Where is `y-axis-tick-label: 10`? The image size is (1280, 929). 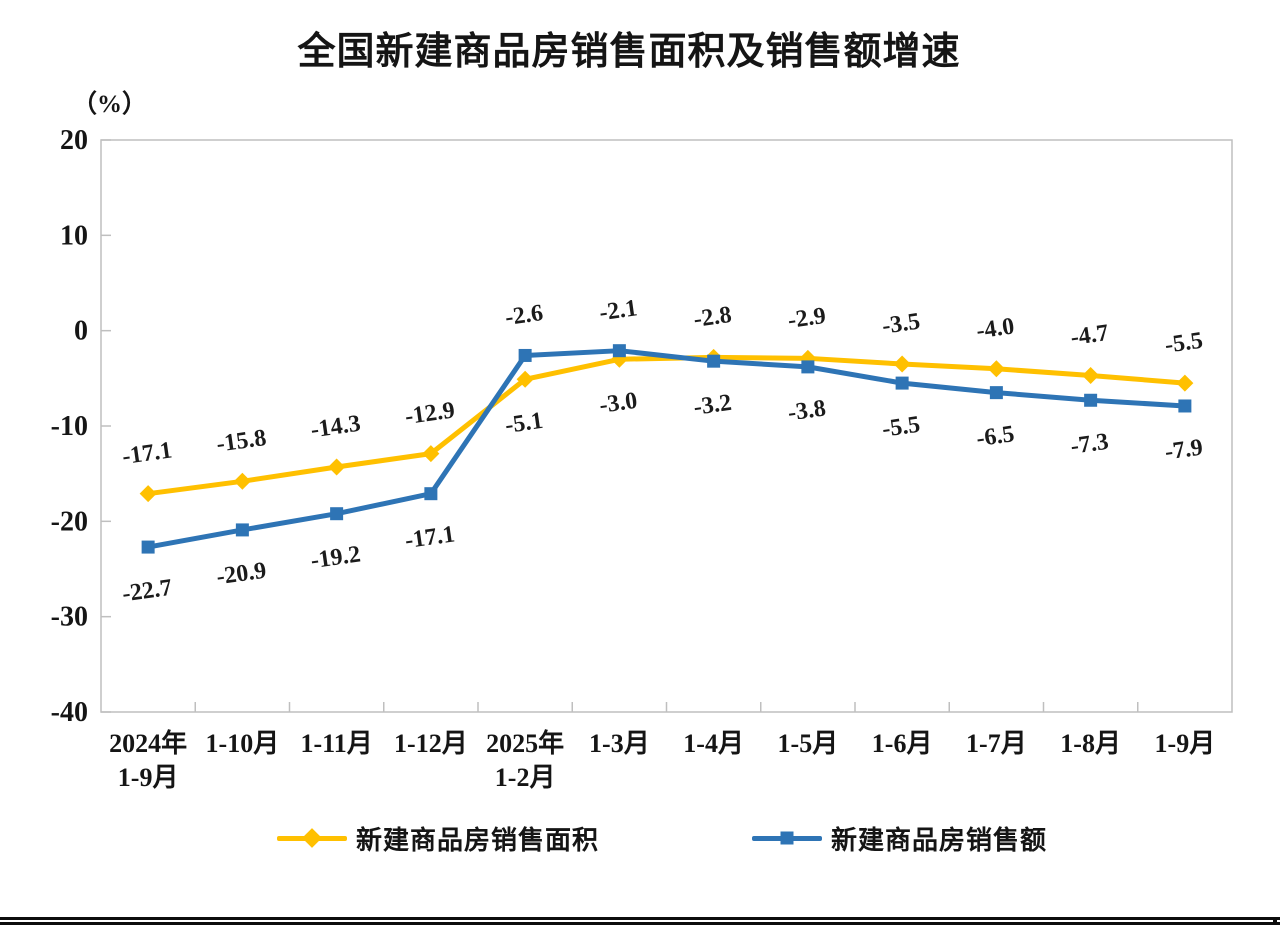
y-axis-tick-label: 10 is located at coordinates (74, 235).